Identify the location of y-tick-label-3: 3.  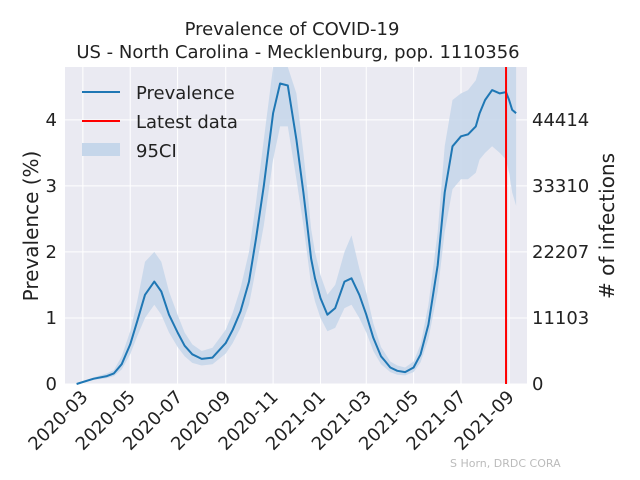
(51, 186).